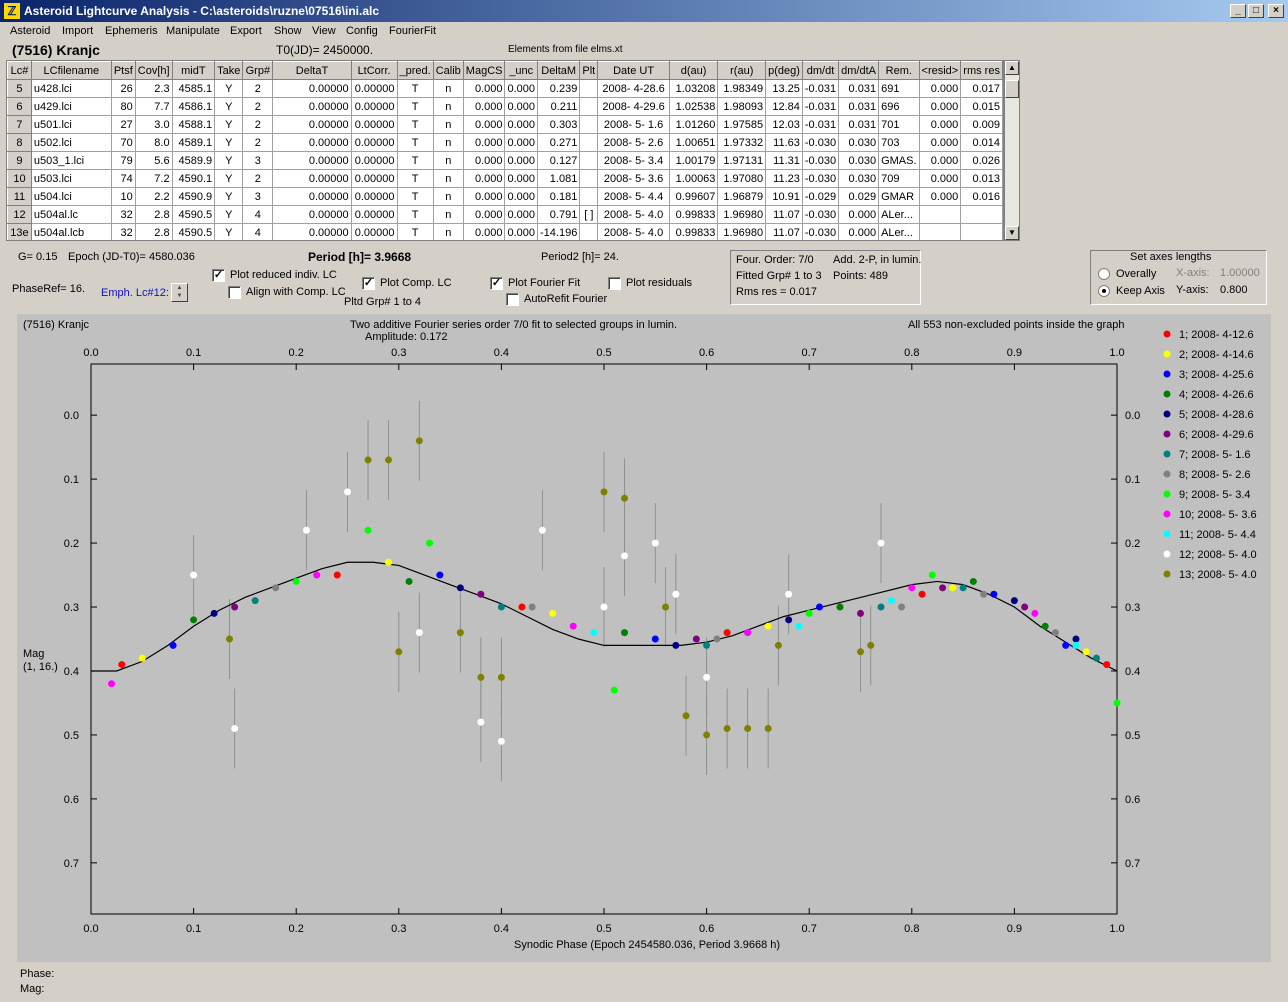  What do you see at coordinates (784, 160) in the screenshot?
I see `table-cell: 11.31` at bounding box center [784, 160].